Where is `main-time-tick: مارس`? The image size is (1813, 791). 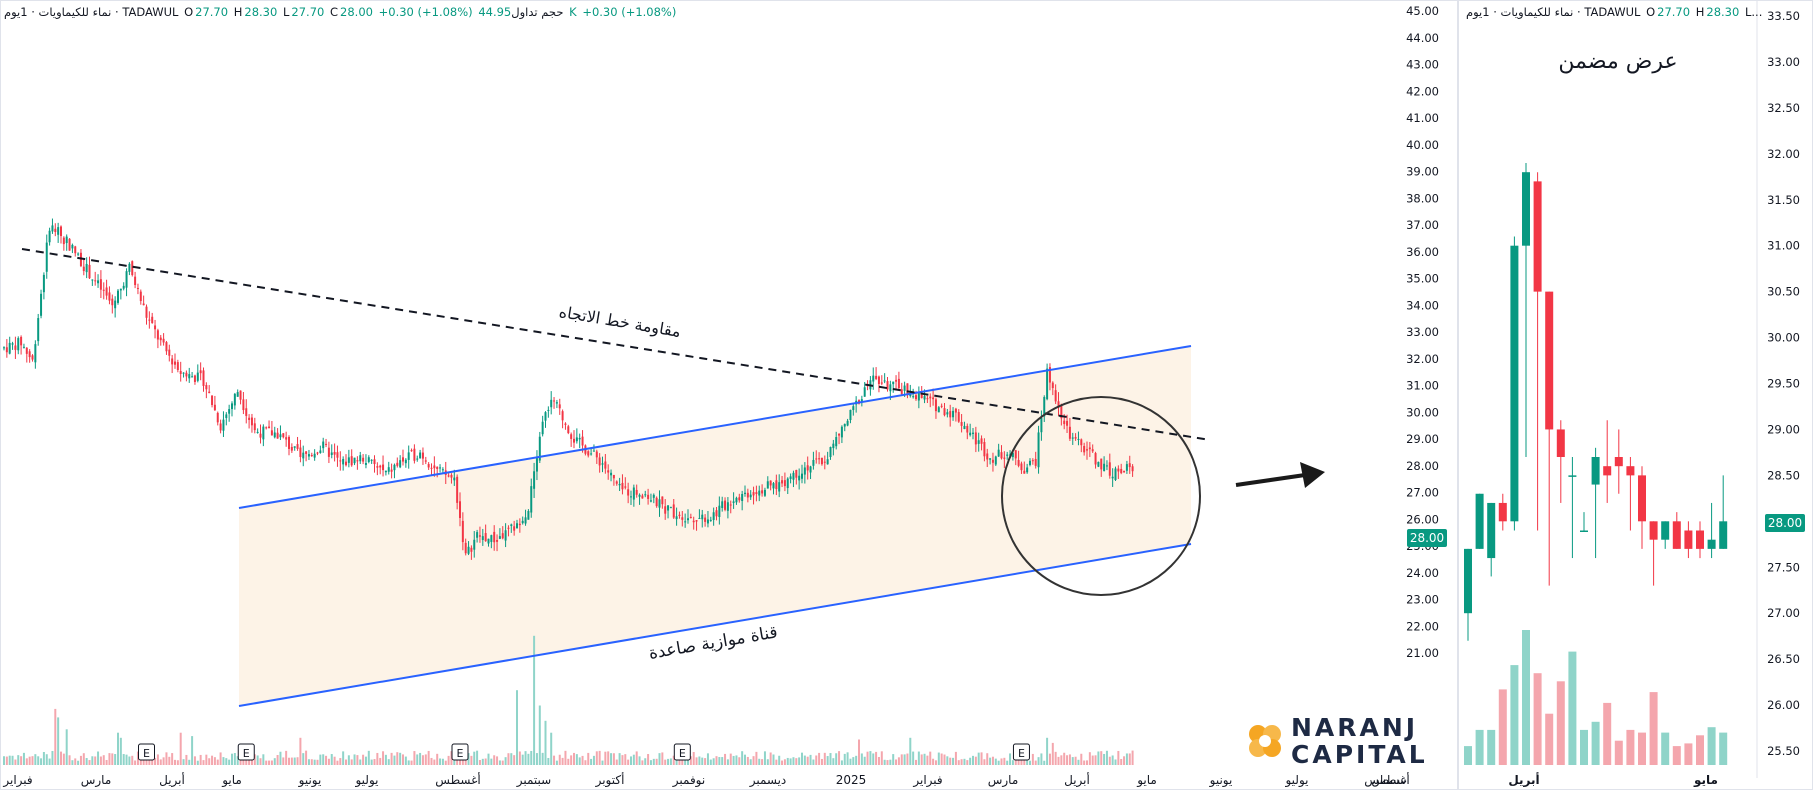
main-time-tick: مارس is located at coordinates (96, 780).